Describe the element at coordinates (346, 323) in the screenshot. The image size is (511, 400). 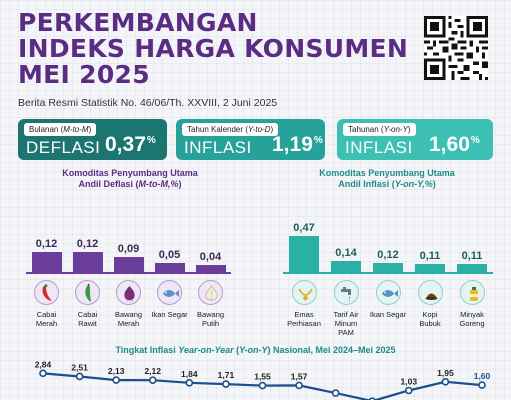
I see `category-label: Tarif Air Minum PAM` at that location.